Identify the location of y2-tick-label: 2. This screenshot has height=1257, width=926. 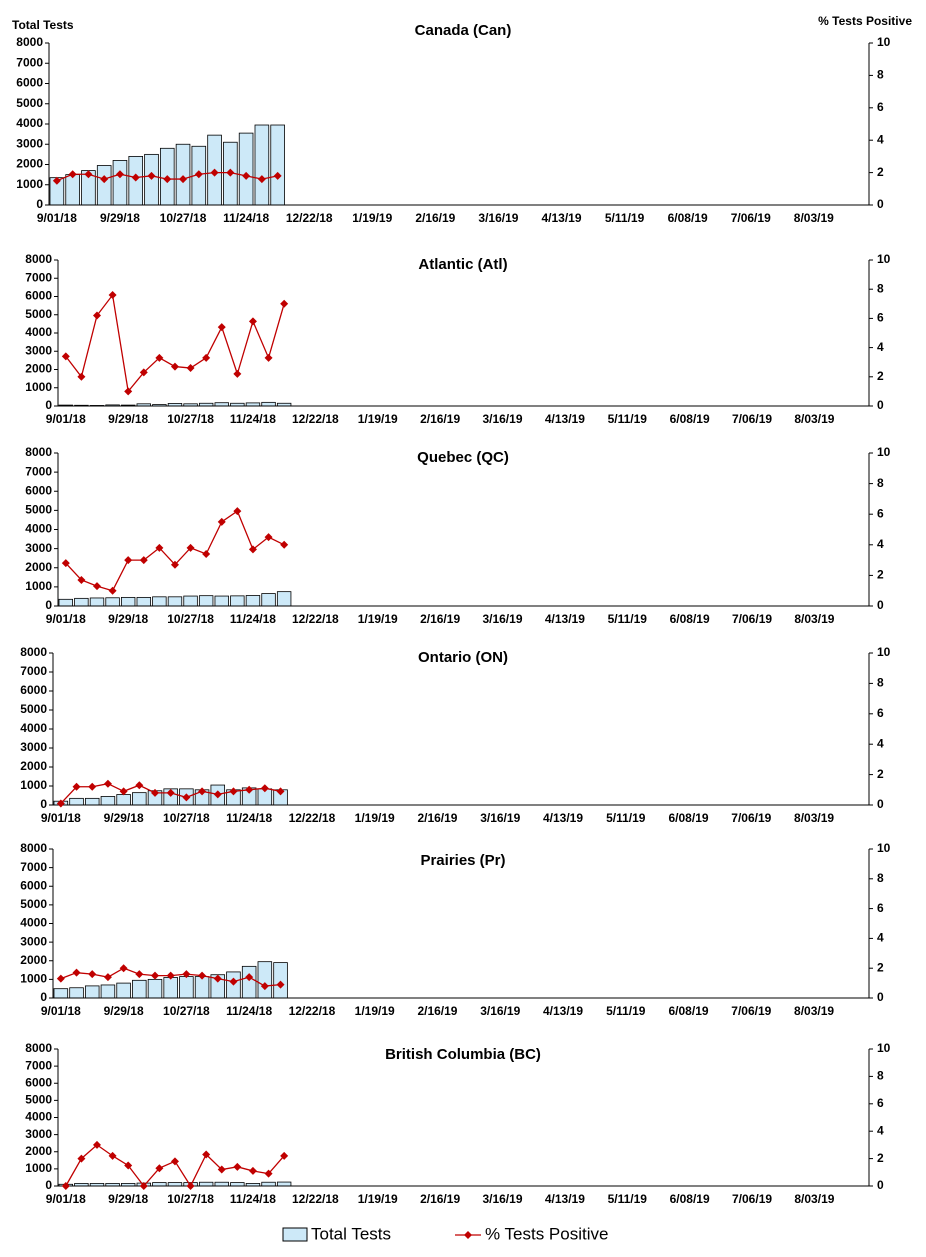
(880, 376).